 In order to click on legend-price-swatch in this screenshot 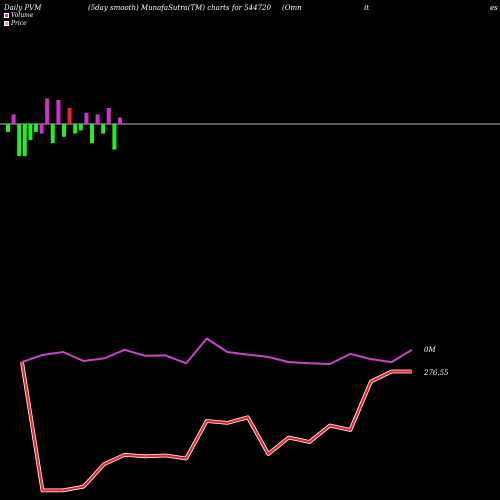, I will do `click(6, 23)`.